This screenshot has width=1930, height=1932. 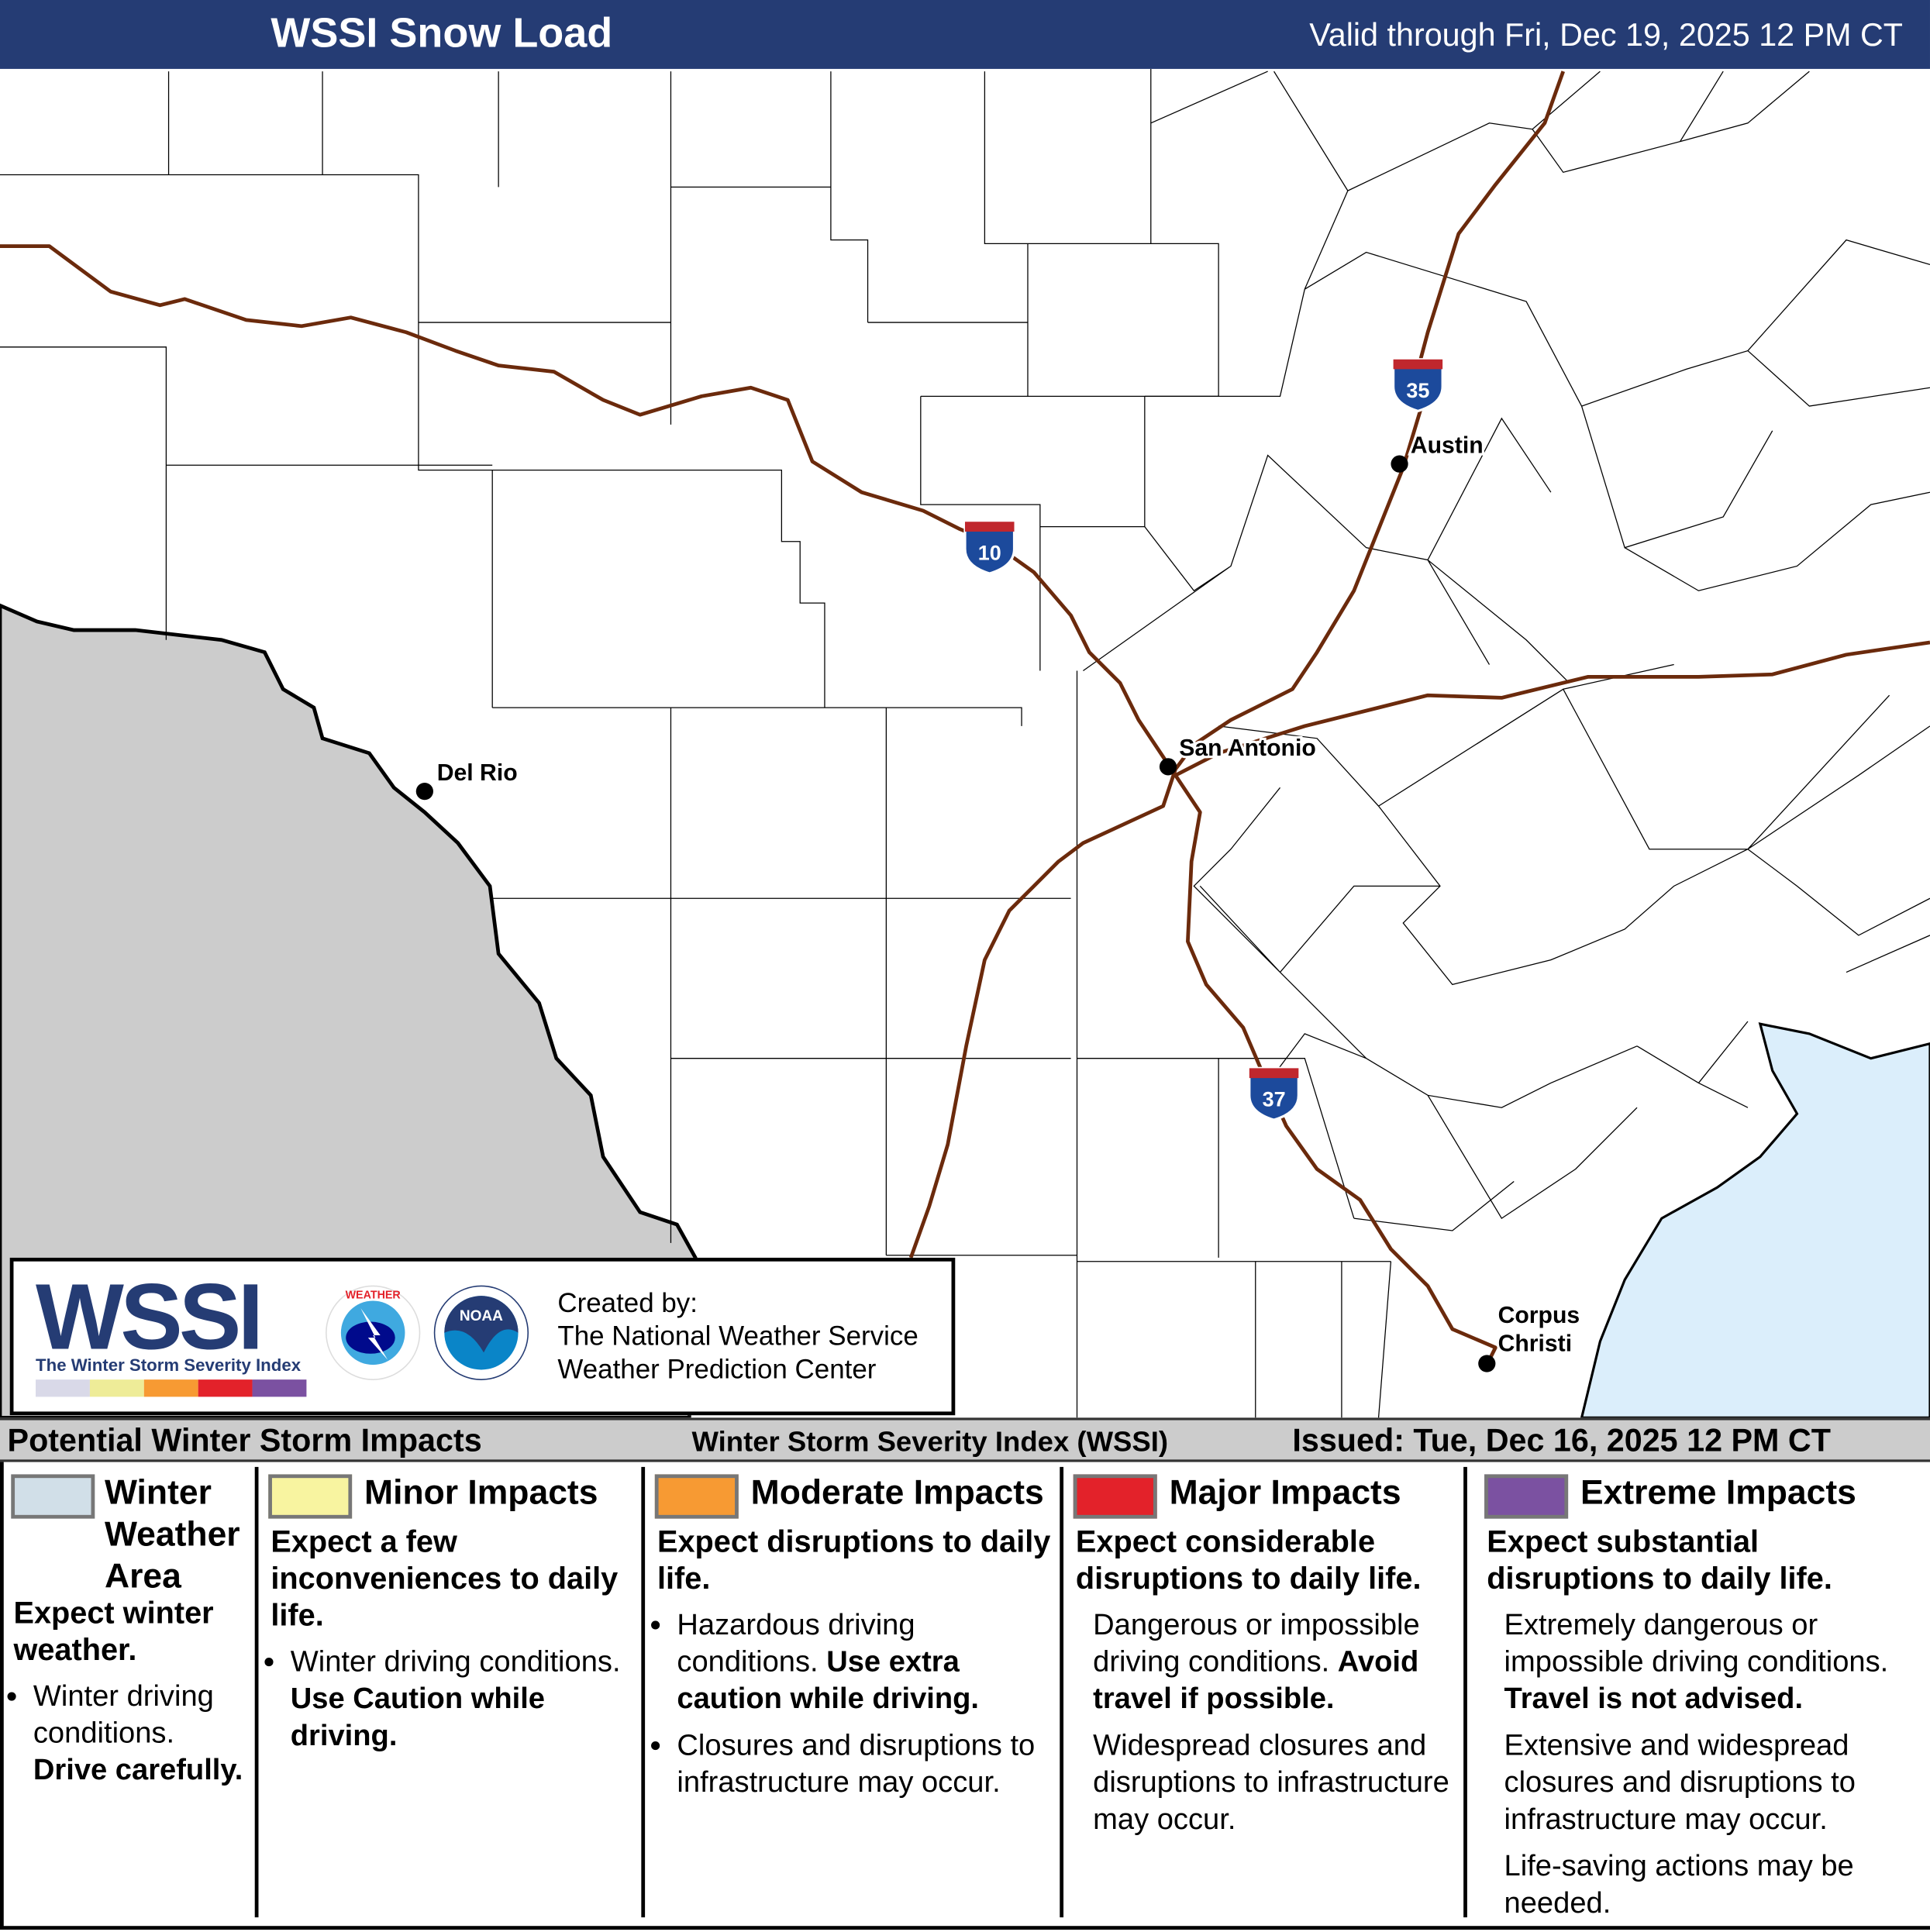 I want to click on wssi-subtitle: The Winter Storm Severity Index, so click(x=169, y=1365).